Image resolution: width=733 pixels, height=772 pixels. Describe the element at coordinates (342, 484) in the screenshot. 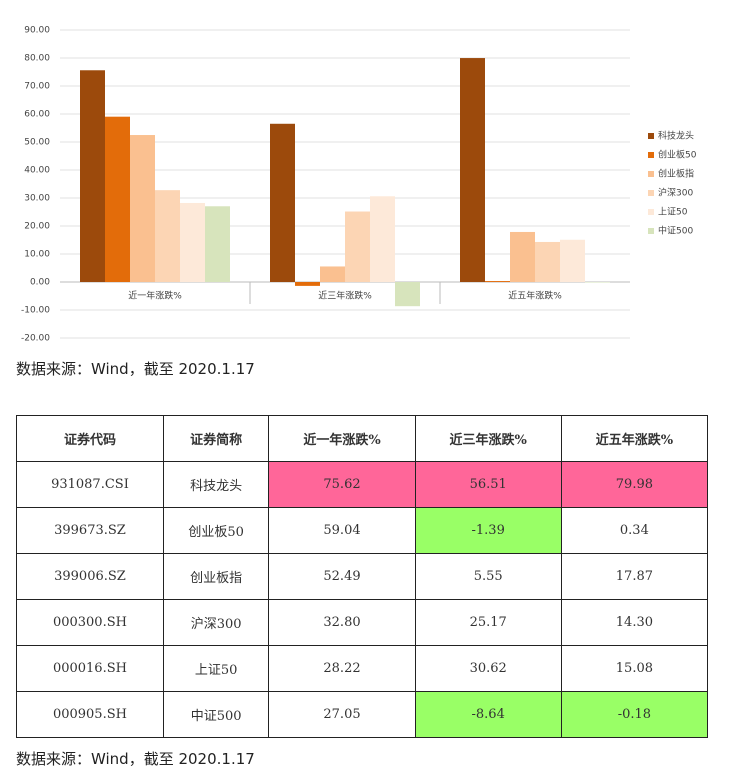

I see `table-cell: 75.62` at that location.